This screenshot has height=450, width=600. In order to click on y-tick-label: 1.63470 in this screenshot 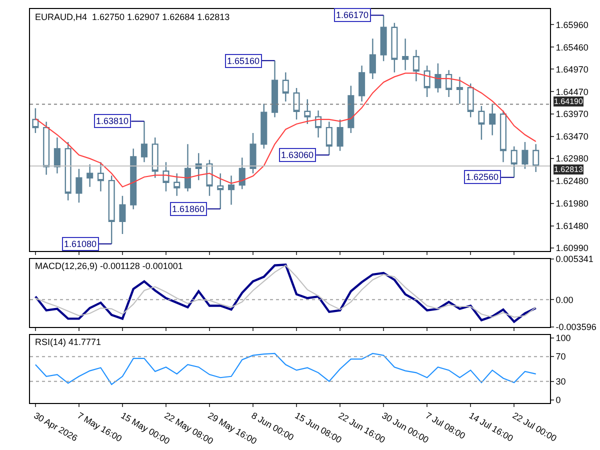, I will do `click(572, 137)`.